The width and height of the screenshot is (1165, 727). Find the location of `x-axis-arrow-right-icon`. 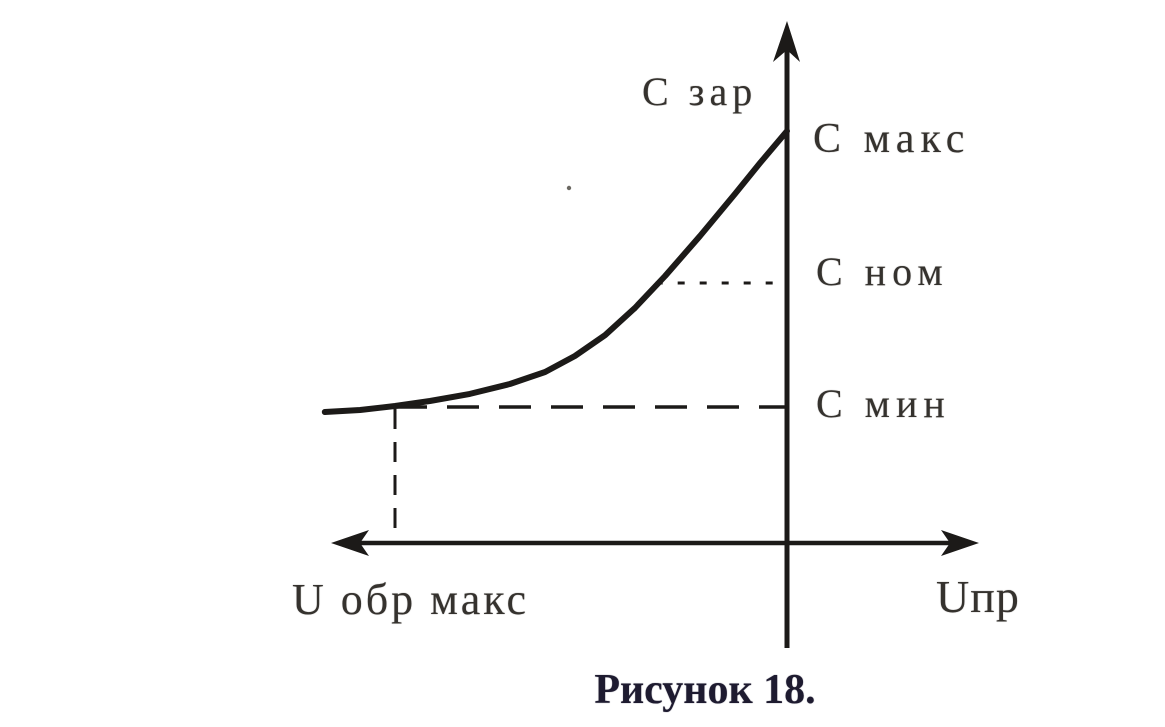

x-axis-arrow-right-icon is located at coordinates (960, 543).